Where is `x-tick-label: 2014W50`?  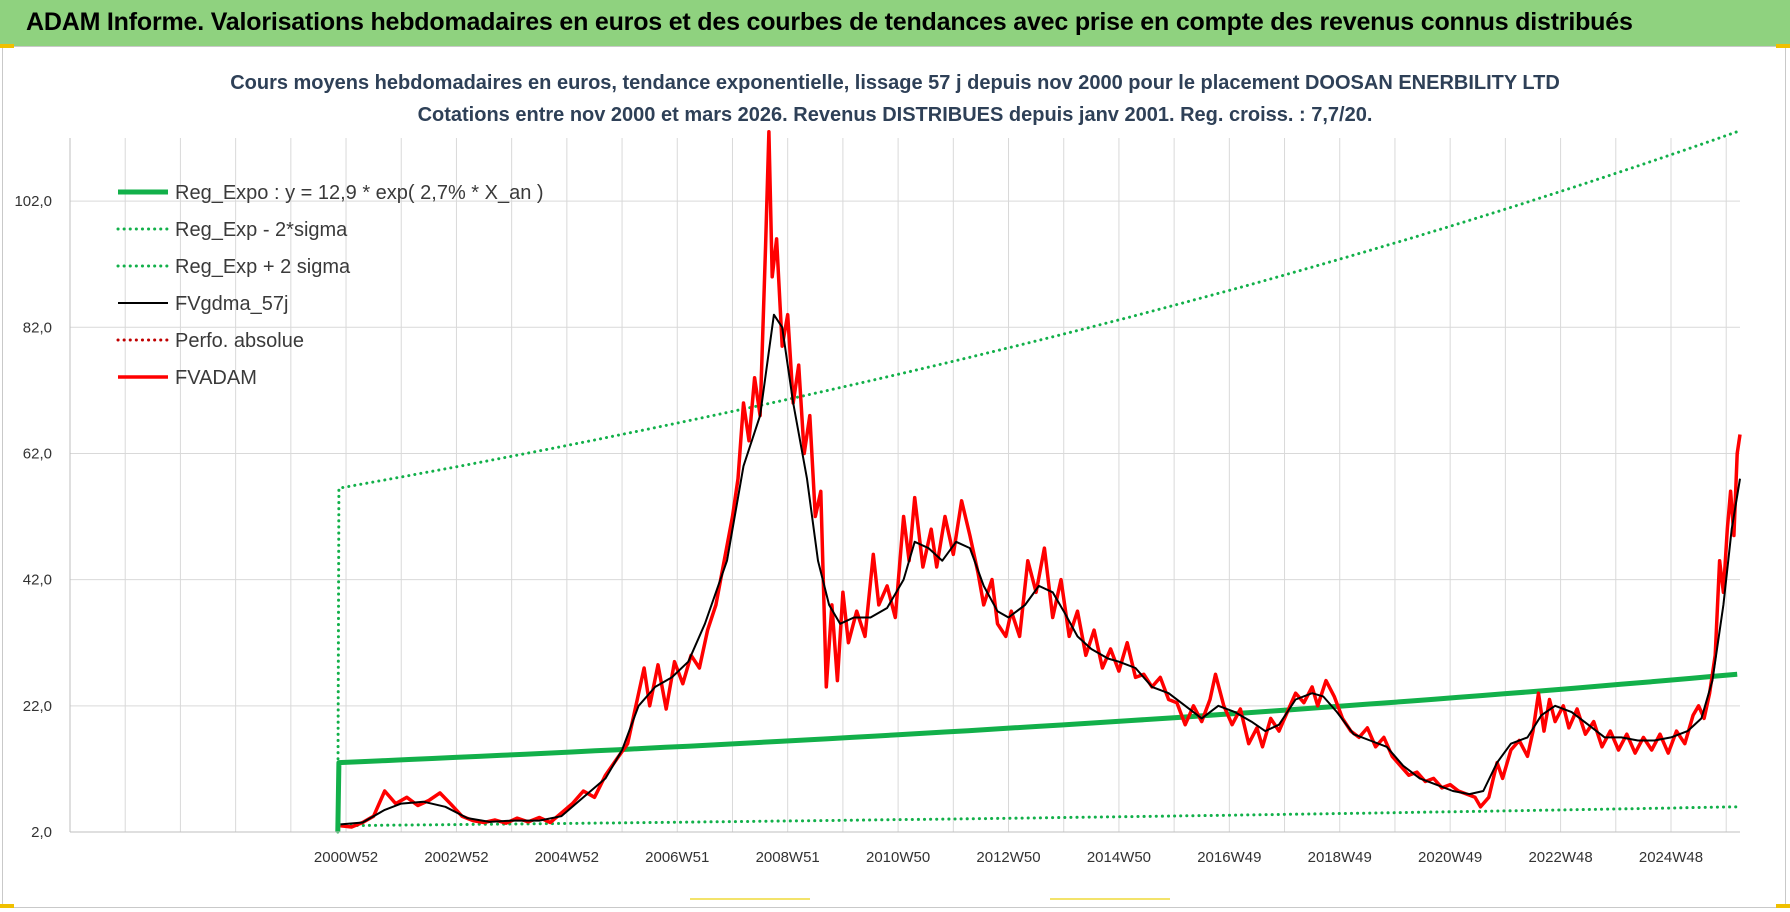
x-tick-label: 2014W50 is located at coordinates (1119, 857).